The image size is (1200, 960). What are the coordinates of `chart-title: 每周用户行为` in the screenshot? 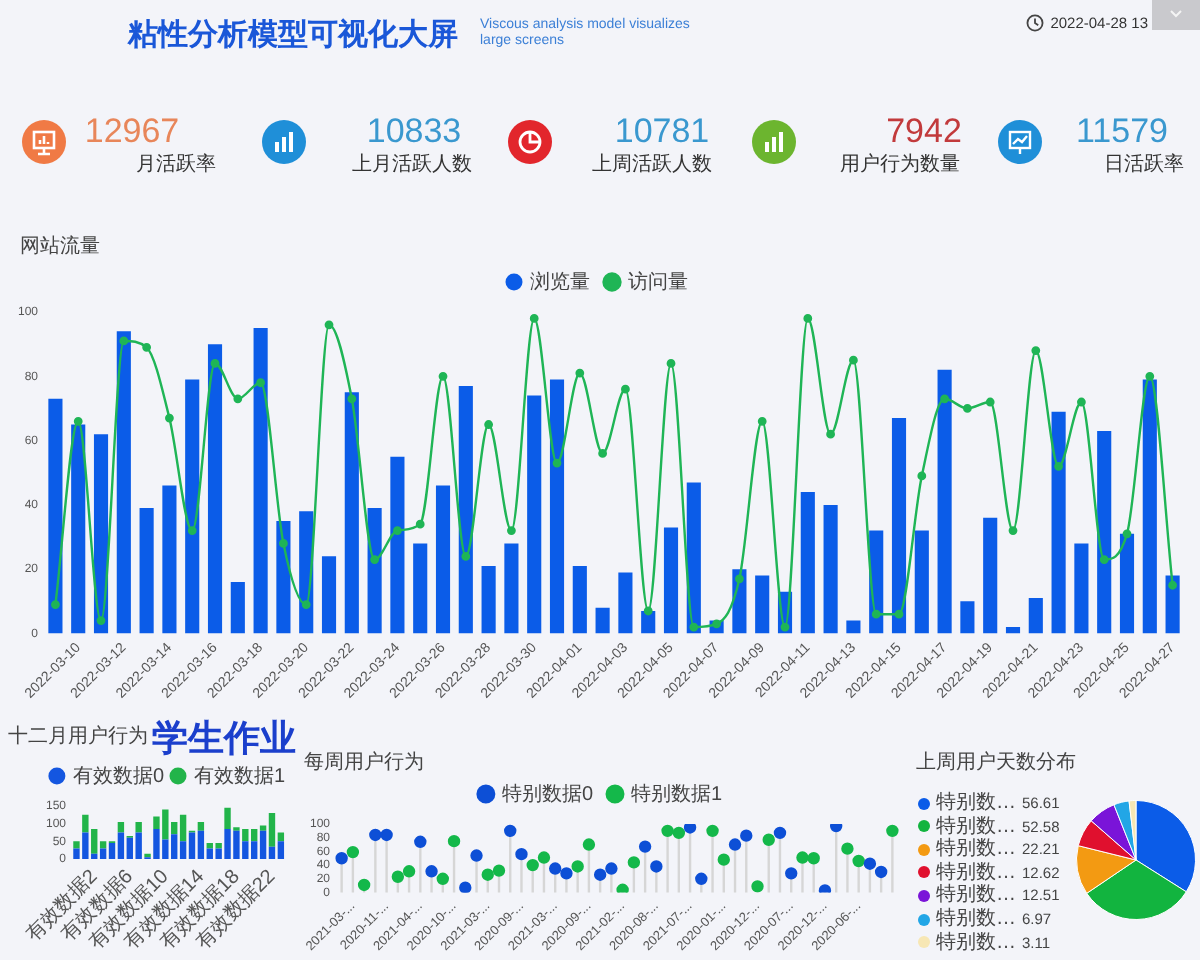 It's located at (364, 764).